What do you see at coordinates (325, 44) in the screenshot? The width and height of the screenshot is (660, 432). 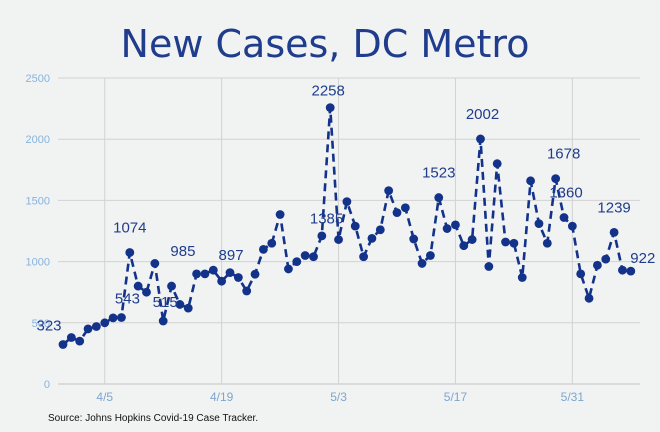 I see `chart-title: New Cases, DC Metro` at bounding box center [325, 44].